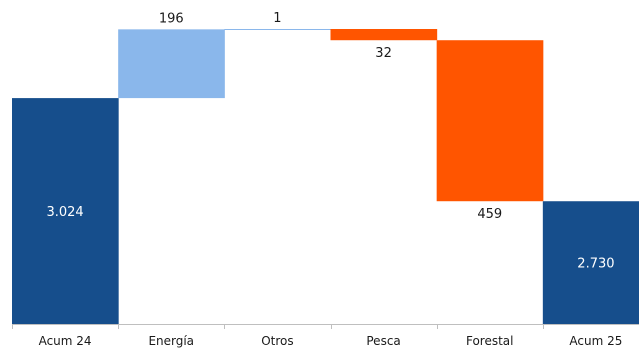 This screenshot has width=639, height=349. I want to click on bar-pesca, so click(384, 35).